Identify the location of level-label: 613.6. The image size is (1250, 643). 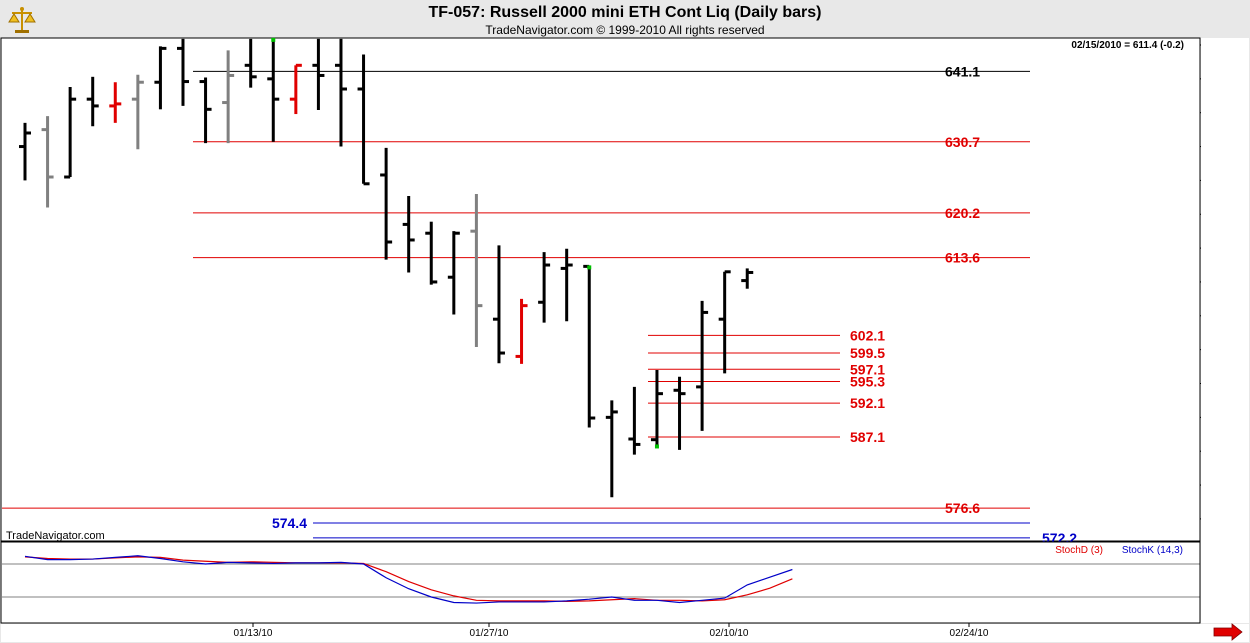
(962, 258).